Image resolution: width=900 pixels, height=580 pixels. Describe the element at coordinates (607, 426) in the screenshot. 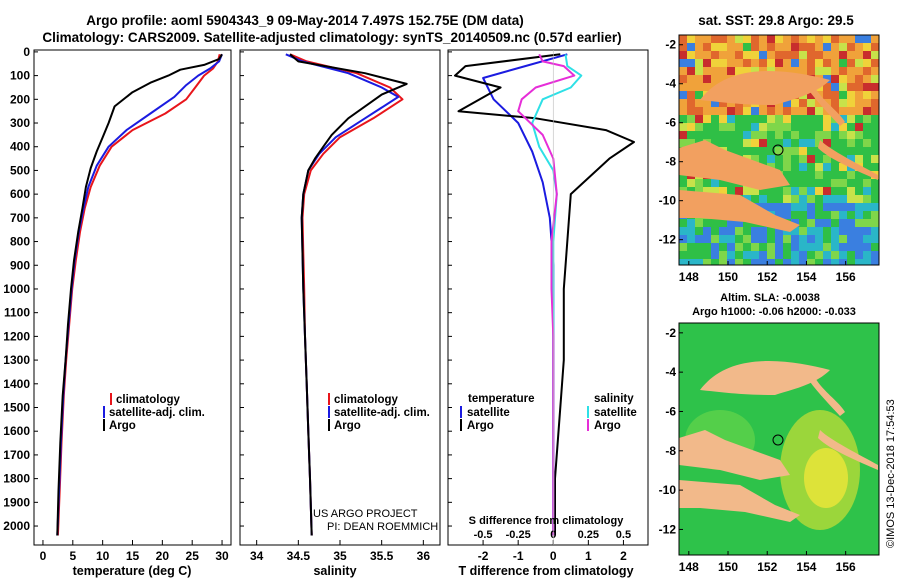

I see `legend-label-s-argo: Argo` at that location.